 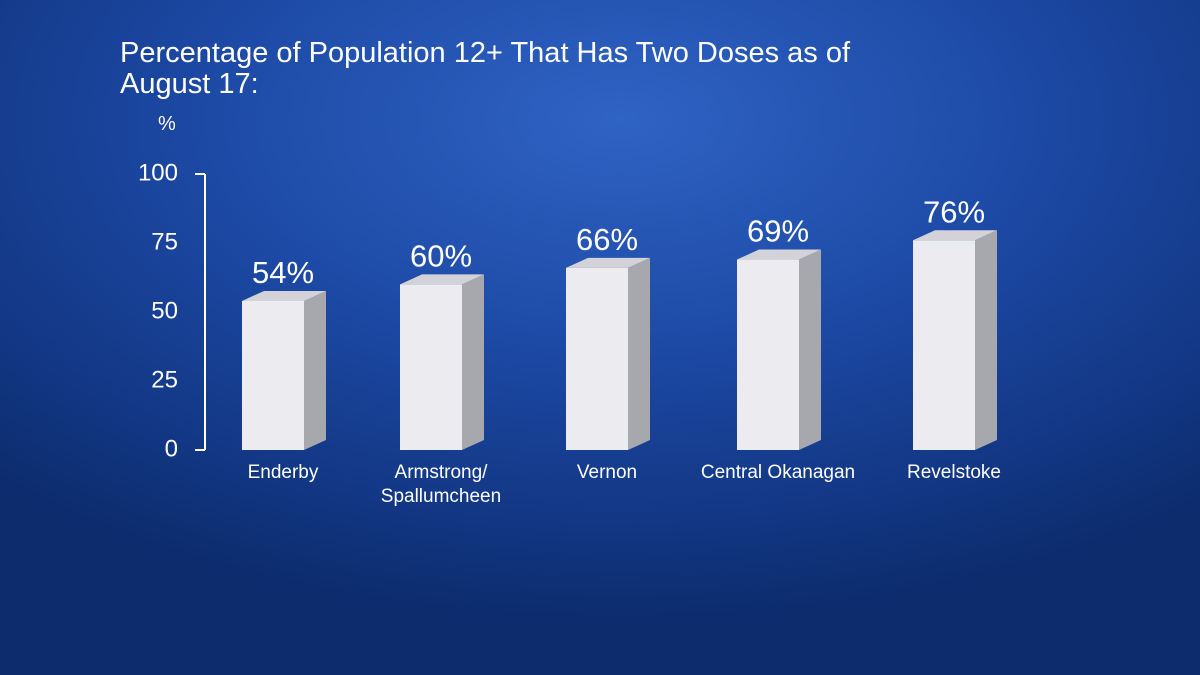 I want to click on y-tick-label: 75, so click(x=164, y=241).